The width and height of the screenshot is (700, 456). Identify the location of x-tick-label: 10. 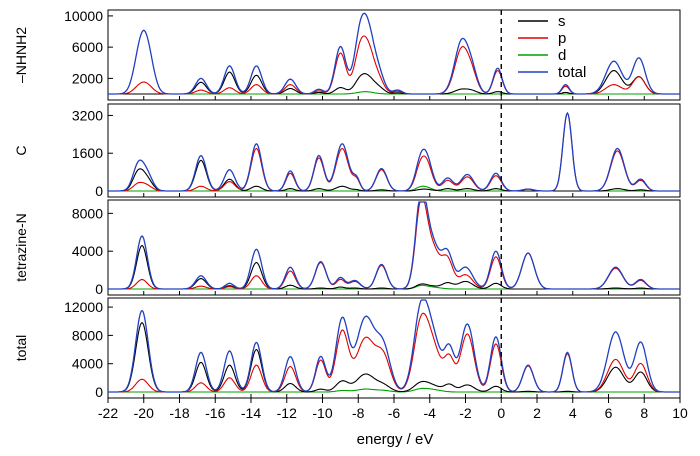
(680, 413).